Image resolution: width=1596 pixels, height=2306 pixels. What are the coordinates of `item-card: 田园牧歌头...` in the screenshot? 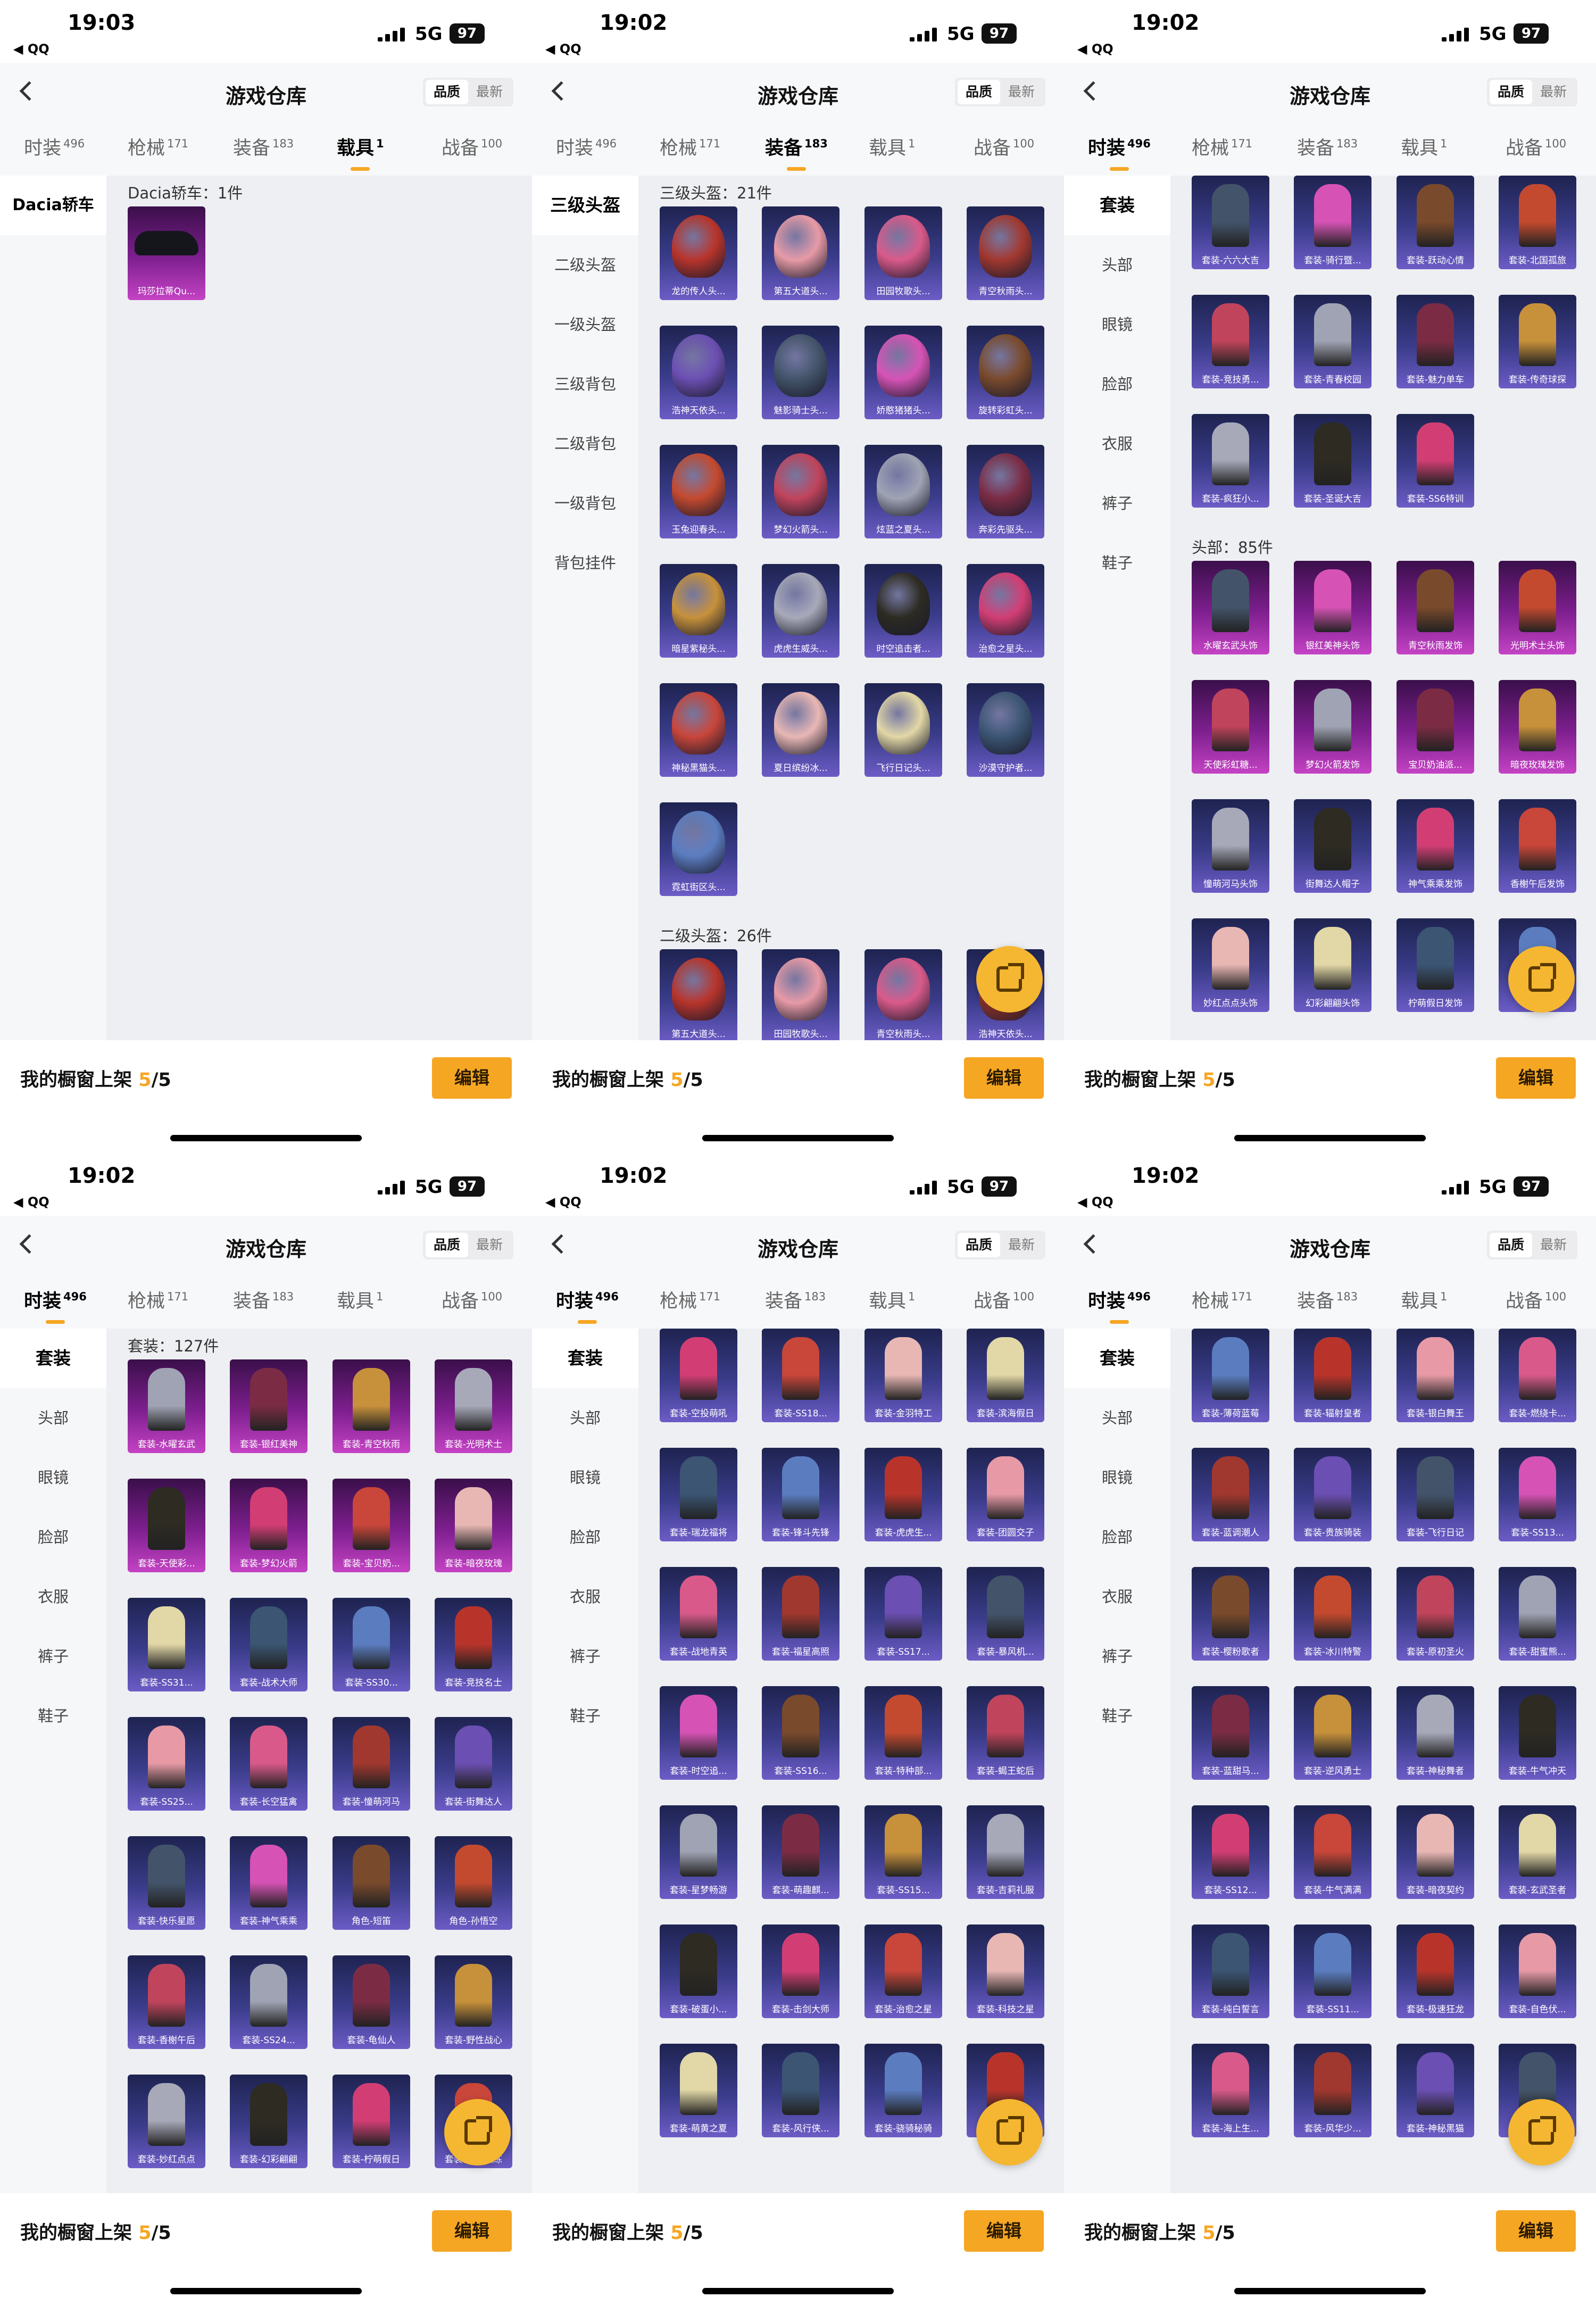 It's located at (801, 994).